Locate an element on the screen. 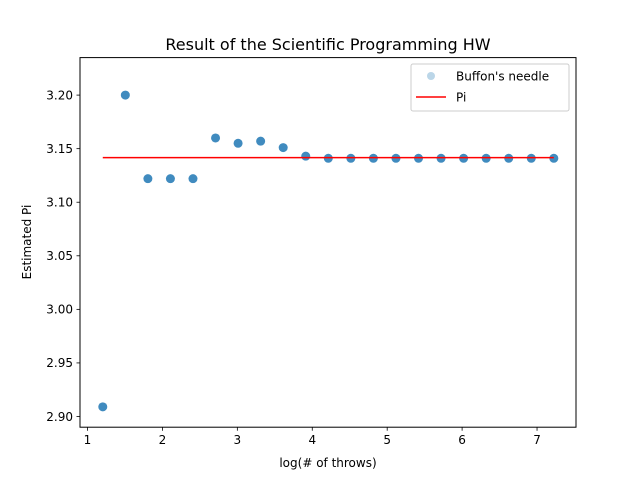 This screenshot has width=640, height=484. x-tick-label: 4 is located at coordinates (312, 440).